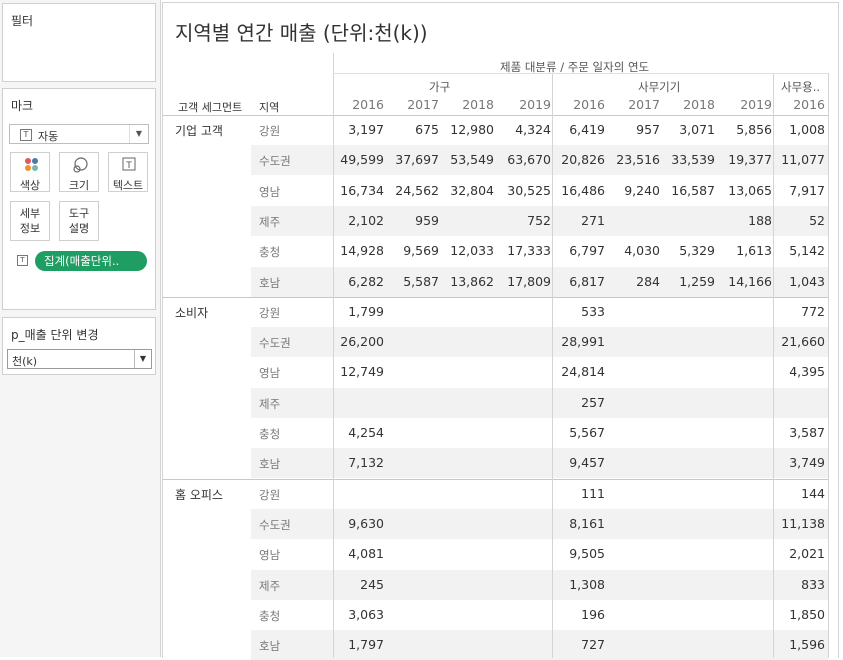  Describe the element at coordinates (801, 87) in the screenshot. I see `category-header-office-supplies: 사무용..` at that location.